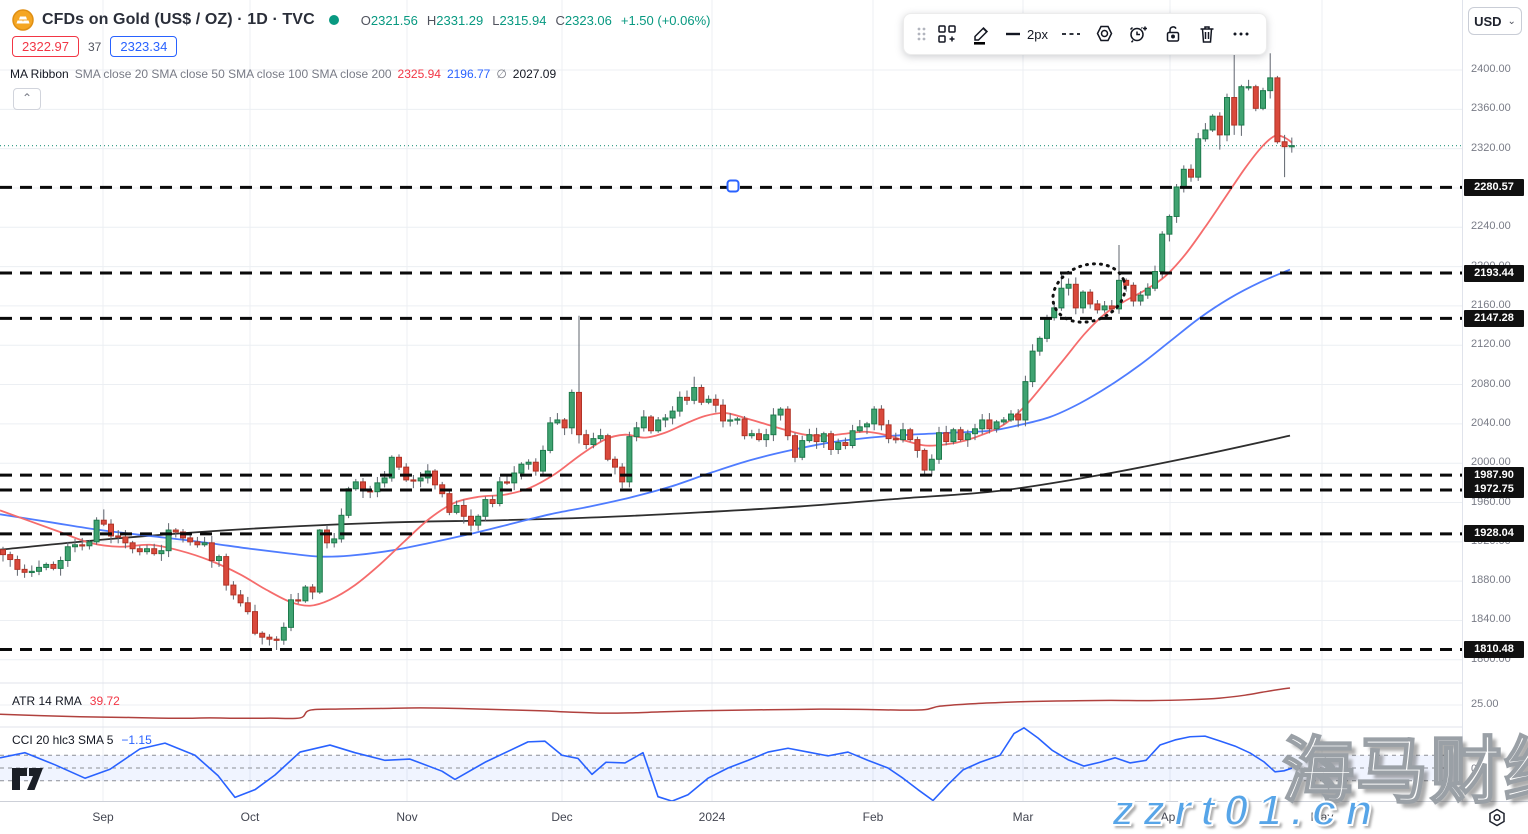 This screenshot has height=834, width=1528. I want to click on indicator-tick-label: 0.00, so click(1482, 769).